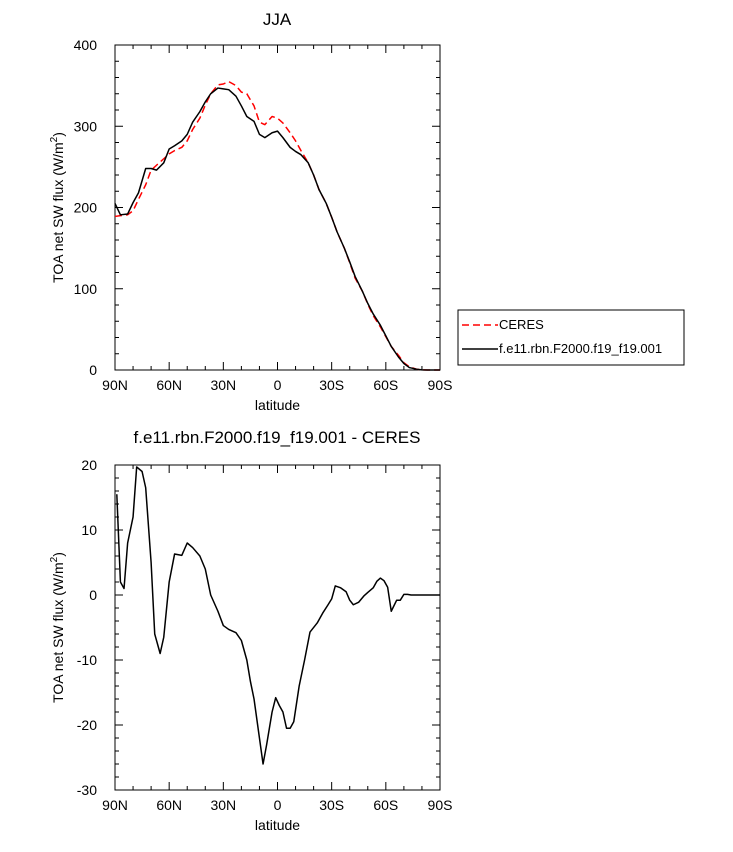  Describe the element at coordinates (385, 385) in the screenshot. I see `top-x-tick-label: 60S` at that location.